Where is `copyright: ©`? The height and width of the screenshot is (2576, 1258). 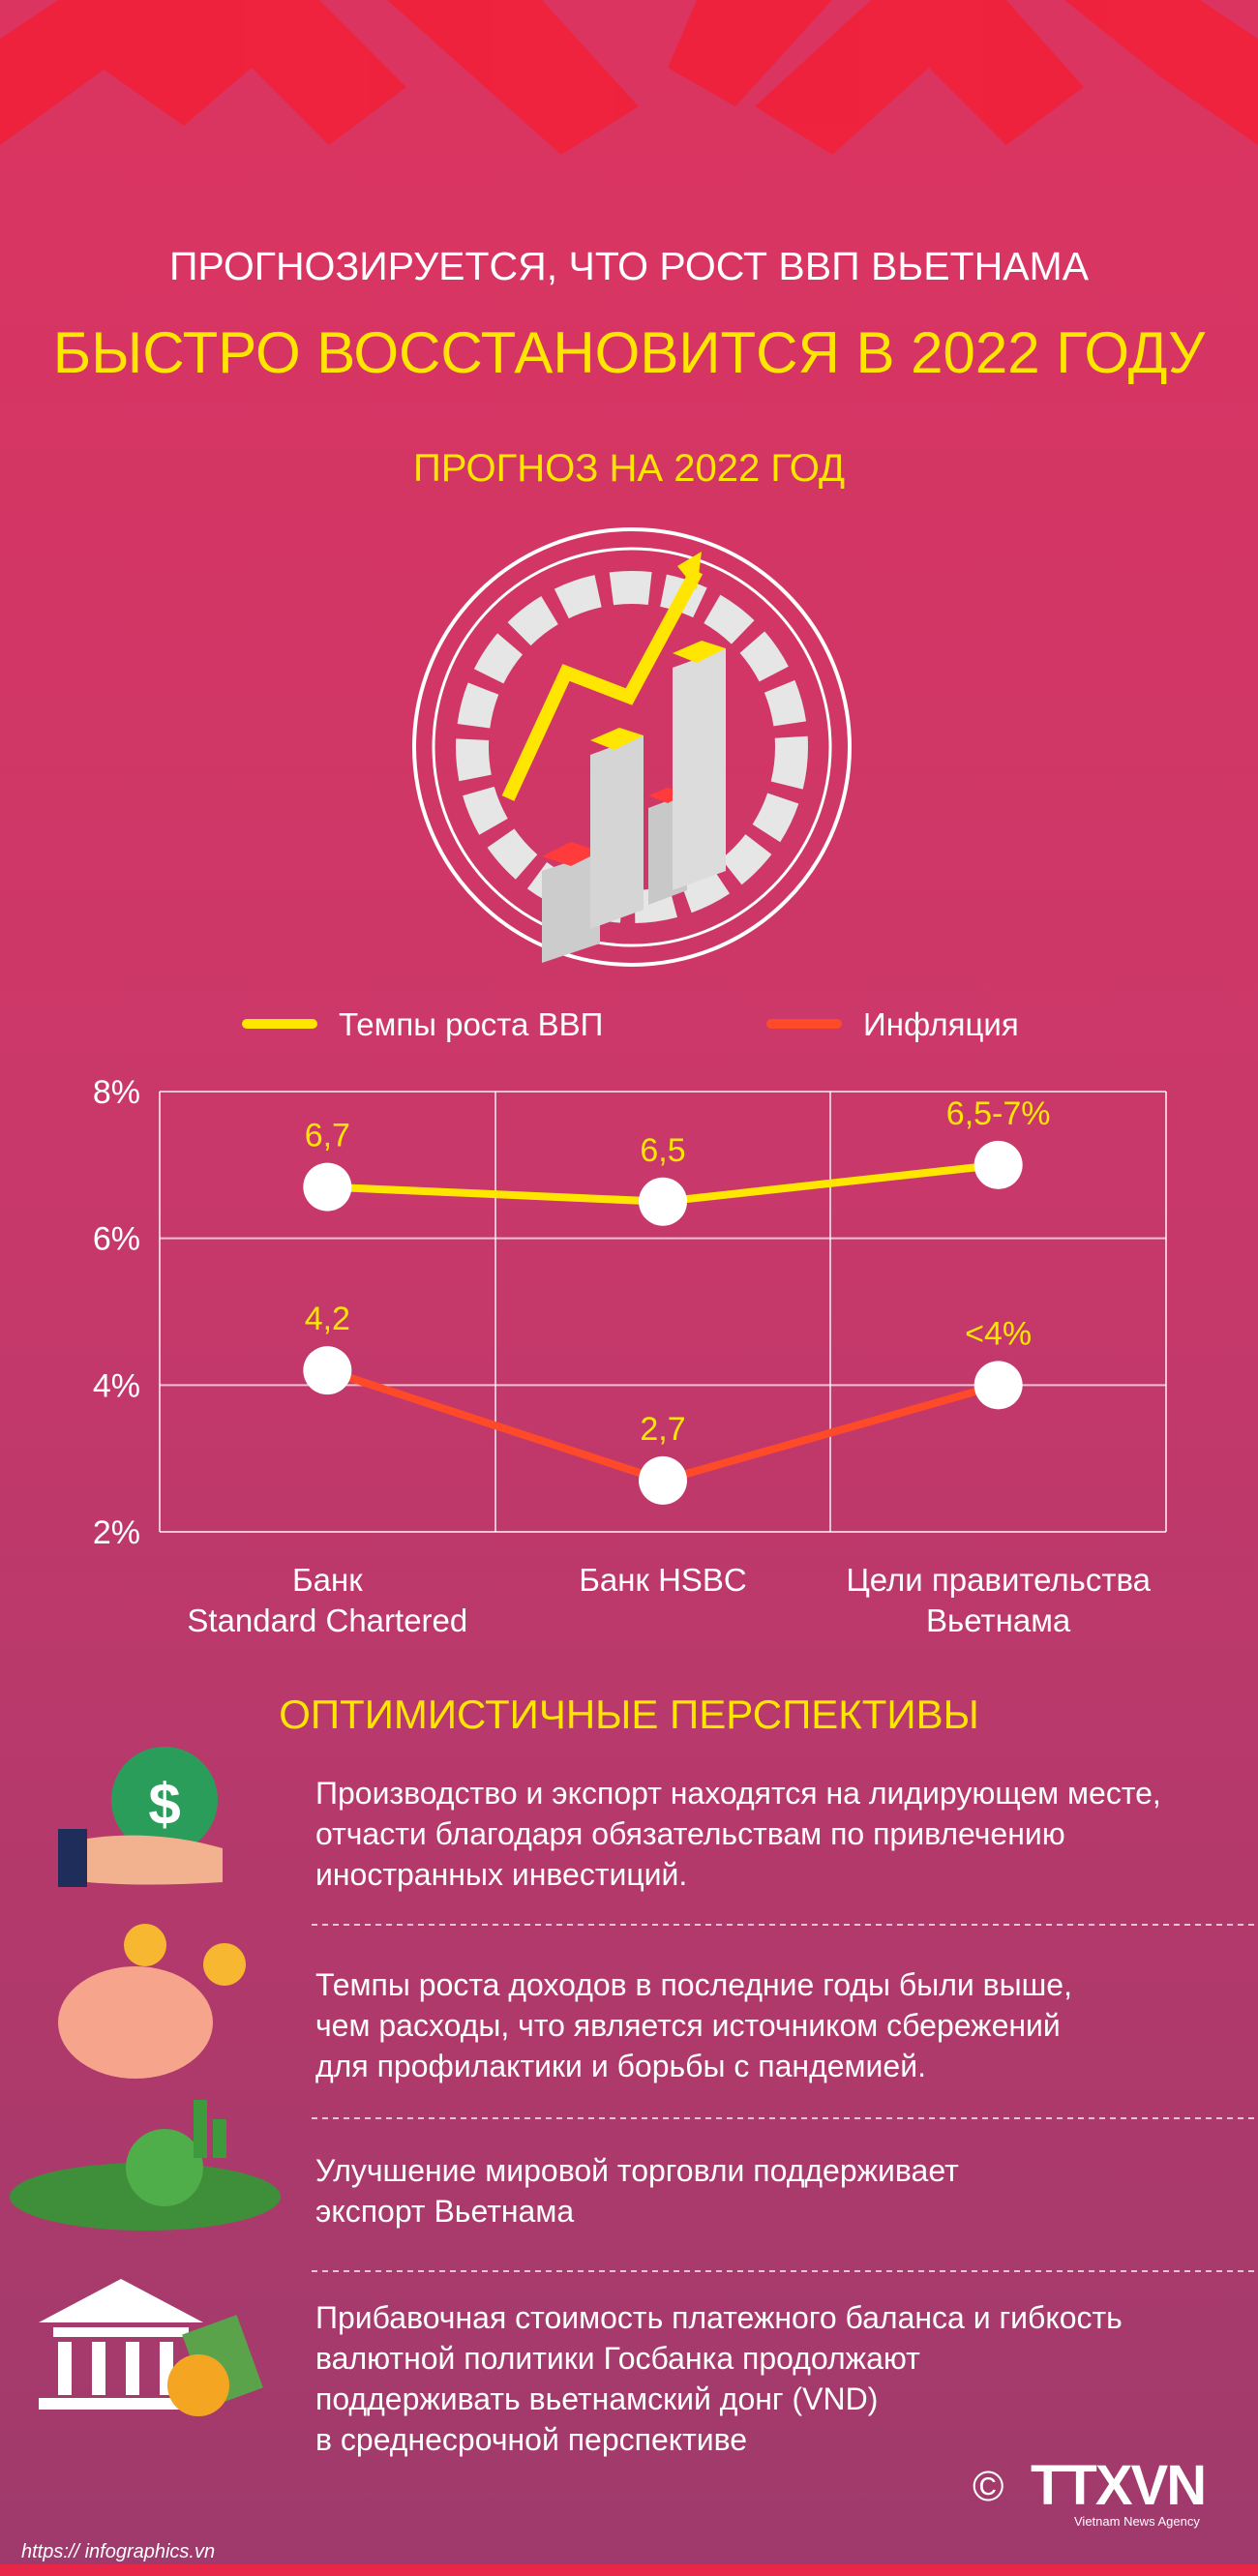
copyright: © is located at coordinates (988, 2486).